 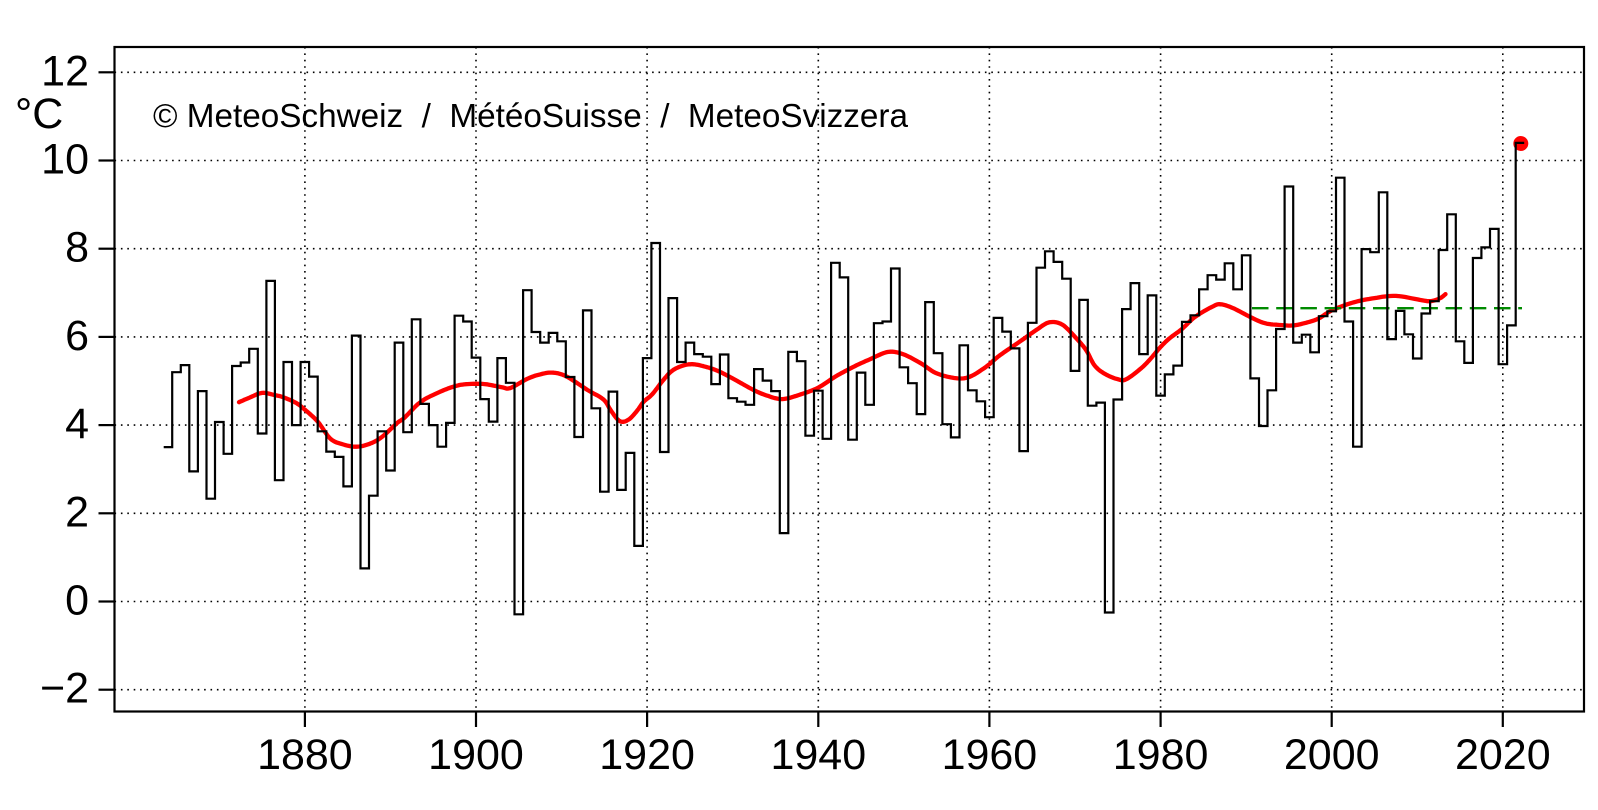 I want to click on svg-text: 1920, so click(x=647, y=755).